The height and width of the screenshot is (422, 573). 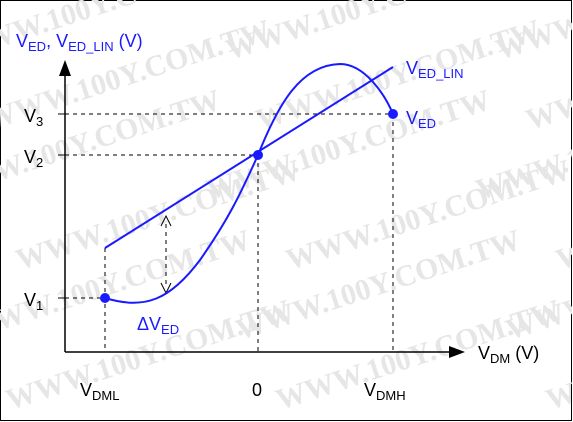 I want to click on x-tick-label-vdmh: VDMH, so click(x=385, y=391).